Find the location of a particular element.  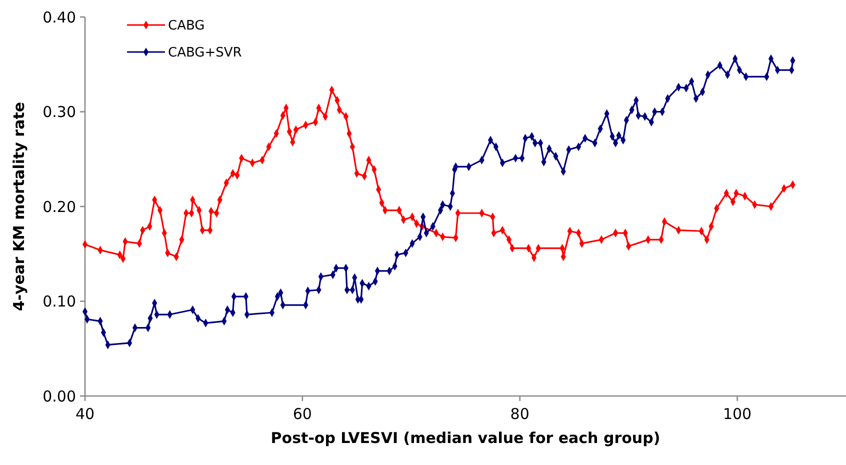

y-tick-label: 0.20 is located at coordinates (59, 207).